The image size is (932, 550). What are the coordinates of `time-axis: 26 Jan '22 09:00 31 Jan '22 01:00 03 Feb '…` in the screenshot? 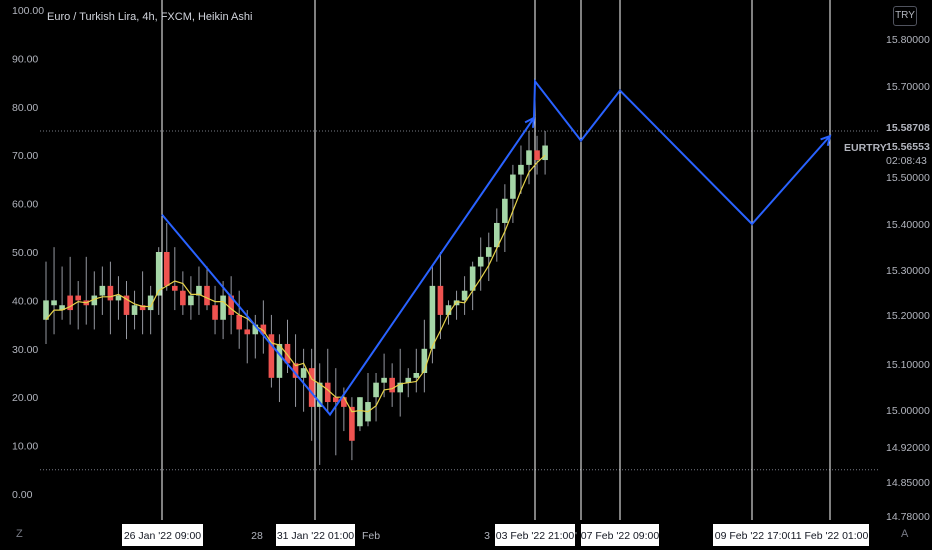 It's located at (495, 535).